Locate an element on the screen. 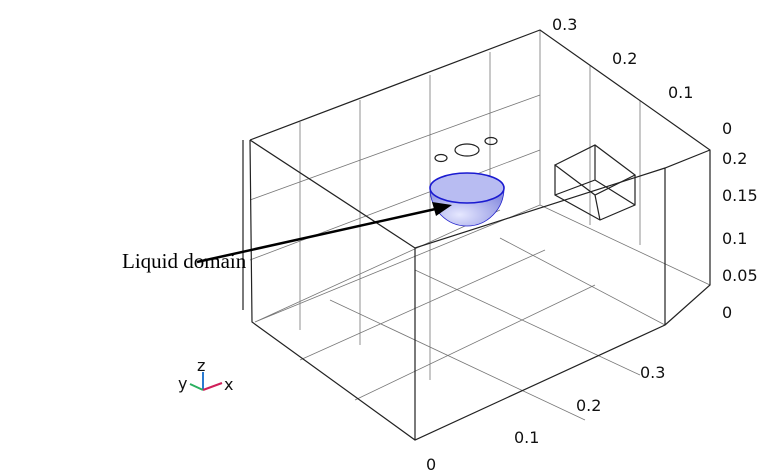 Image resolution: width=771 pixels, height=471 pixels. x-tick-label: 0.1 is located at coordinates (526, 437).